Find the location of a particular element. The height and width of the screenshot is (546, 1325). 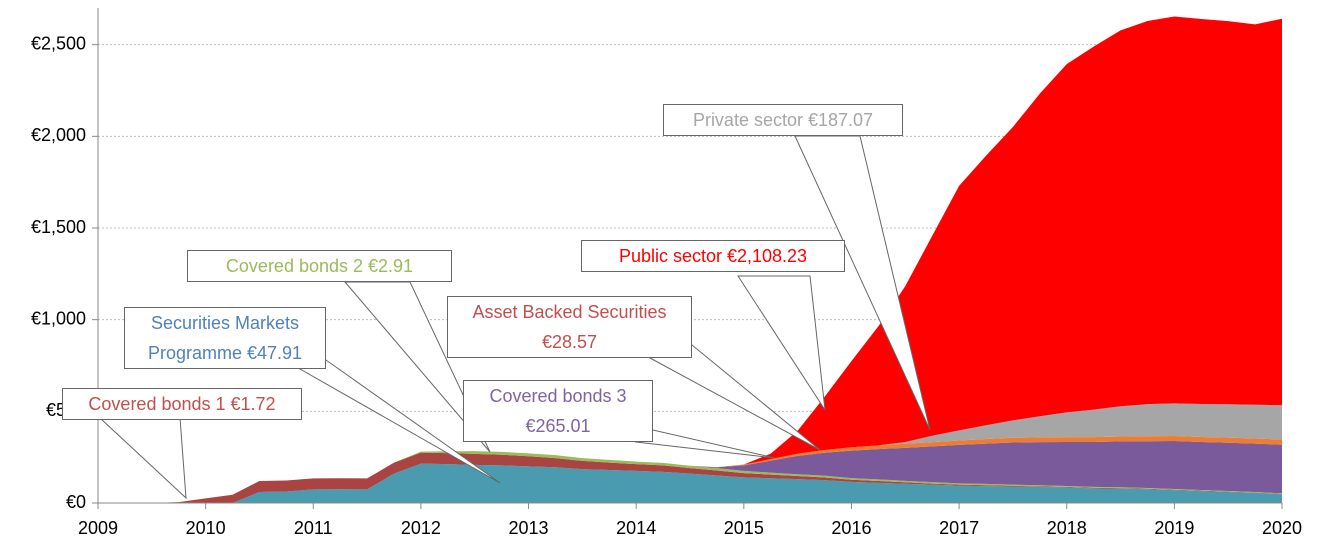

y-tick-label: €2,000 is located at coordinates (58, 135).